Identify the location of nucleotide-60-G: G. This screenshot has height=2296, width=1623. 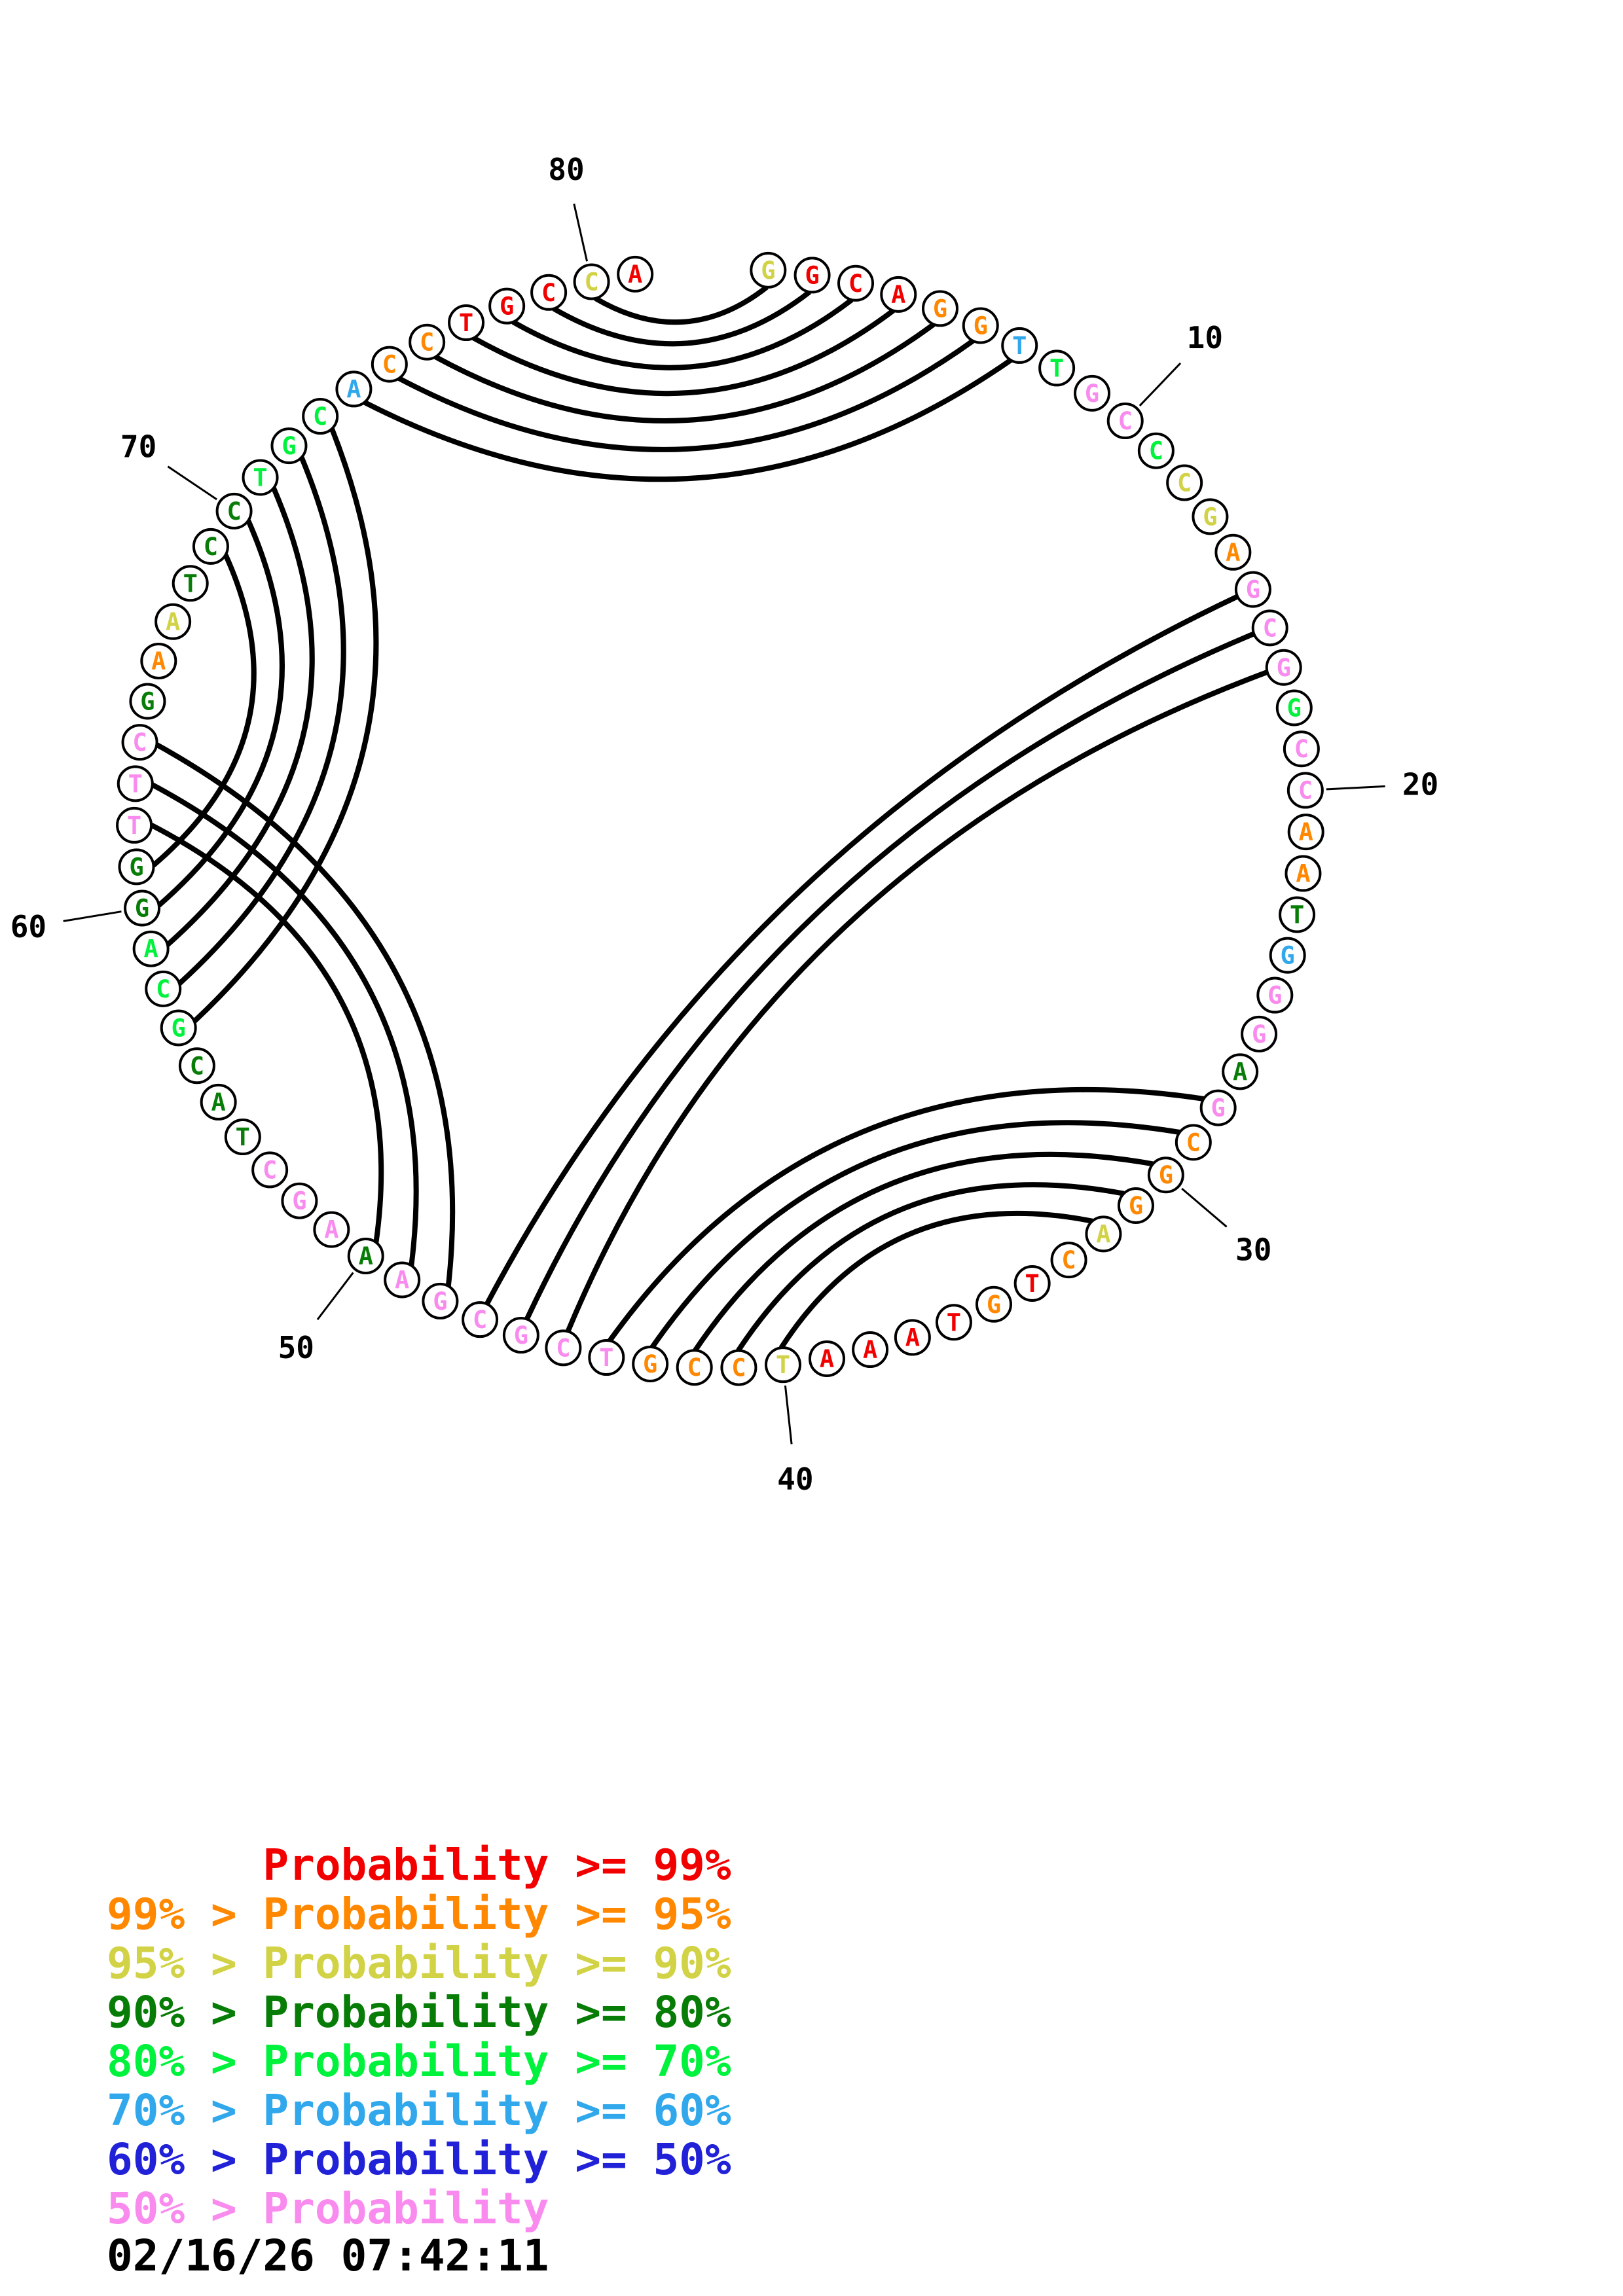
(142, 908).